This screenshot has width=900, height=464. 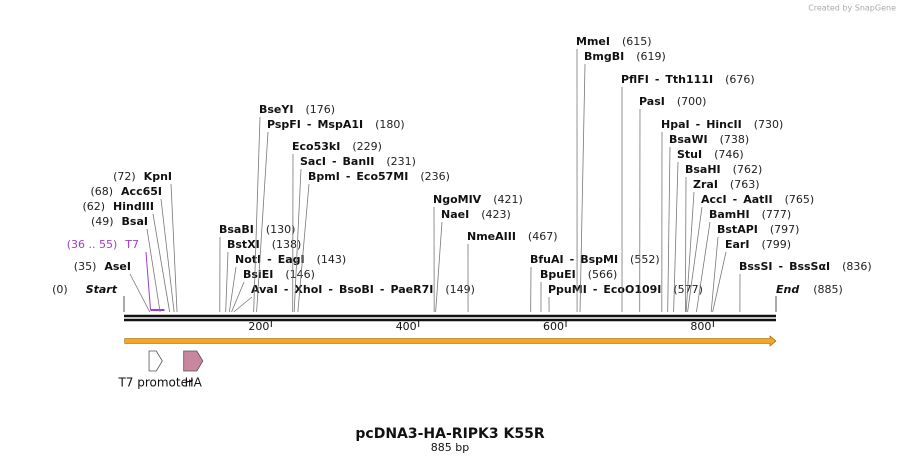 What do you see at coordinates (316, 146) in the screenshot?
I see `enzyme-name: Eco53kI` at bounding box center [316, 146].